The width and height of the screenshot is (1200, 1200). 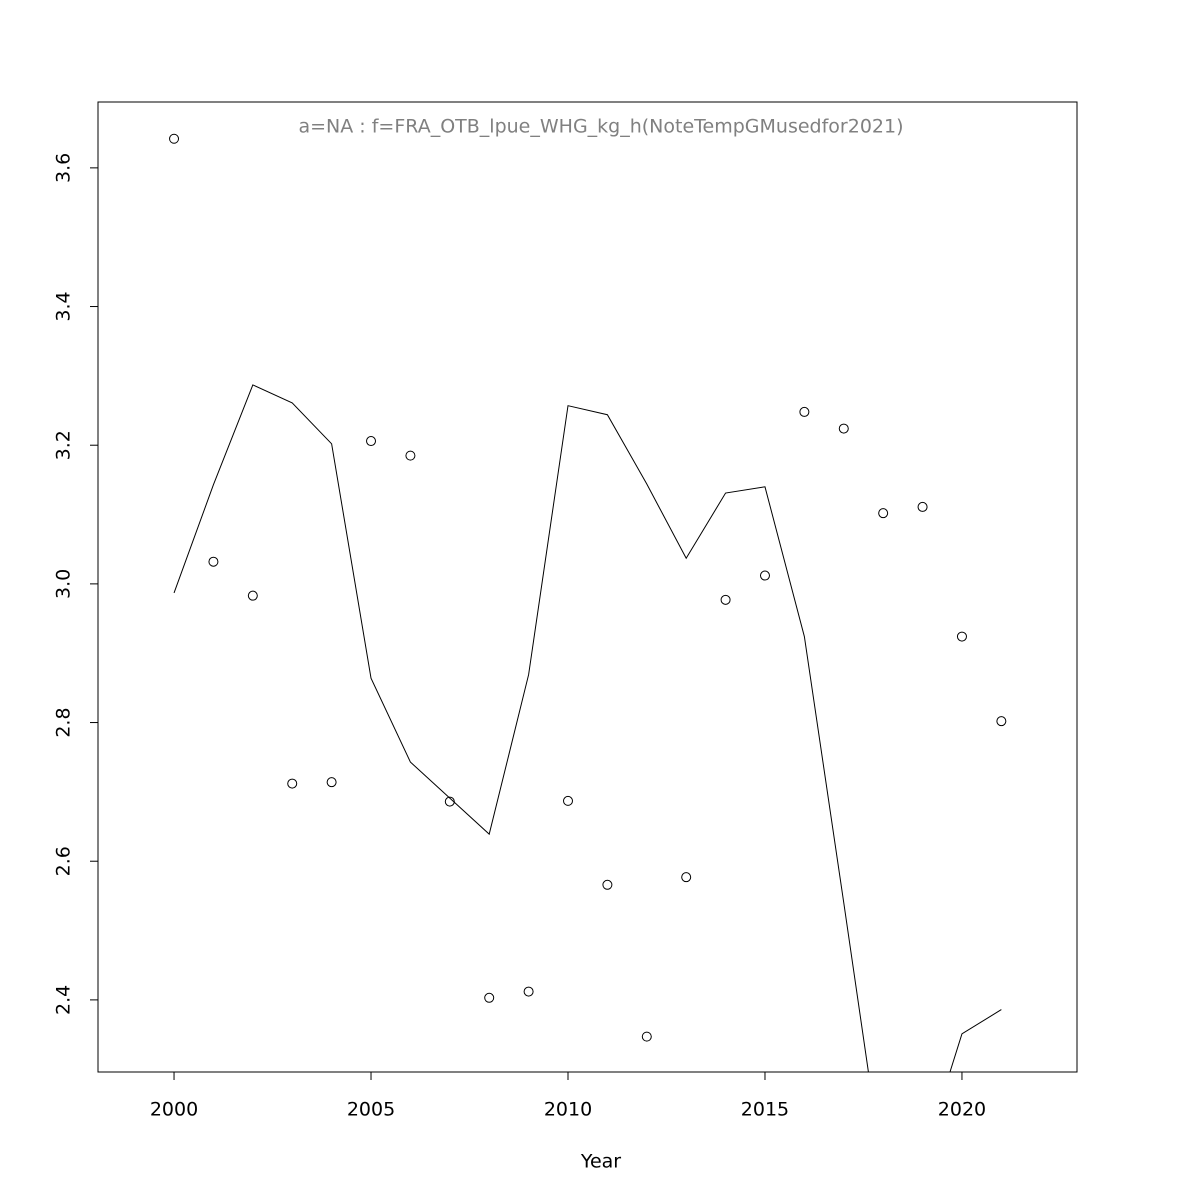 What do you see at coordinates (600, 1162) in the screenshot?
I see `x-axis-label: Year` at bounding box center [600, 1162].